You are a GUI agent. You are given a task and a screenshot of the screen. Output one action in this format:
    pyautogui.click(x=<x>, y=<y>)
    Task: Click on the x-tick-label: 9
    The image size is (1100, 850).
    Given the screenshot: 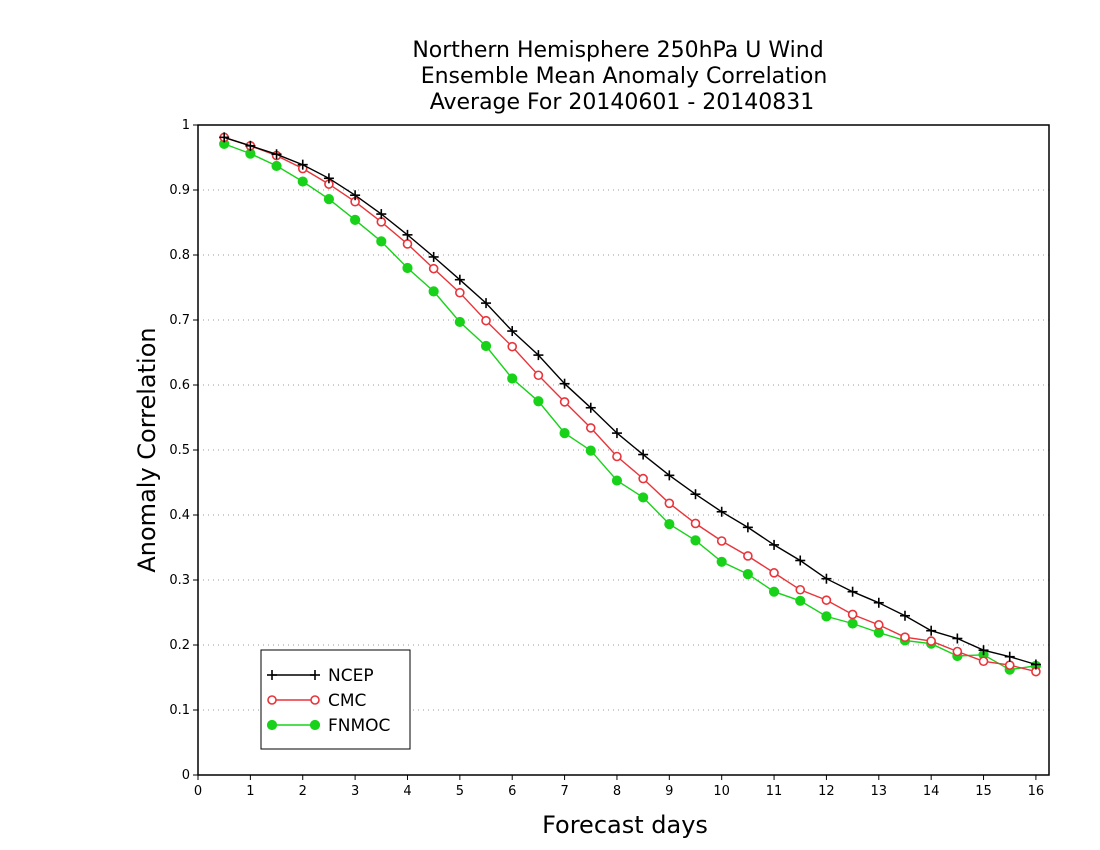 What is the action you would take?
    pyautogui.click(x=669, y=791)
    